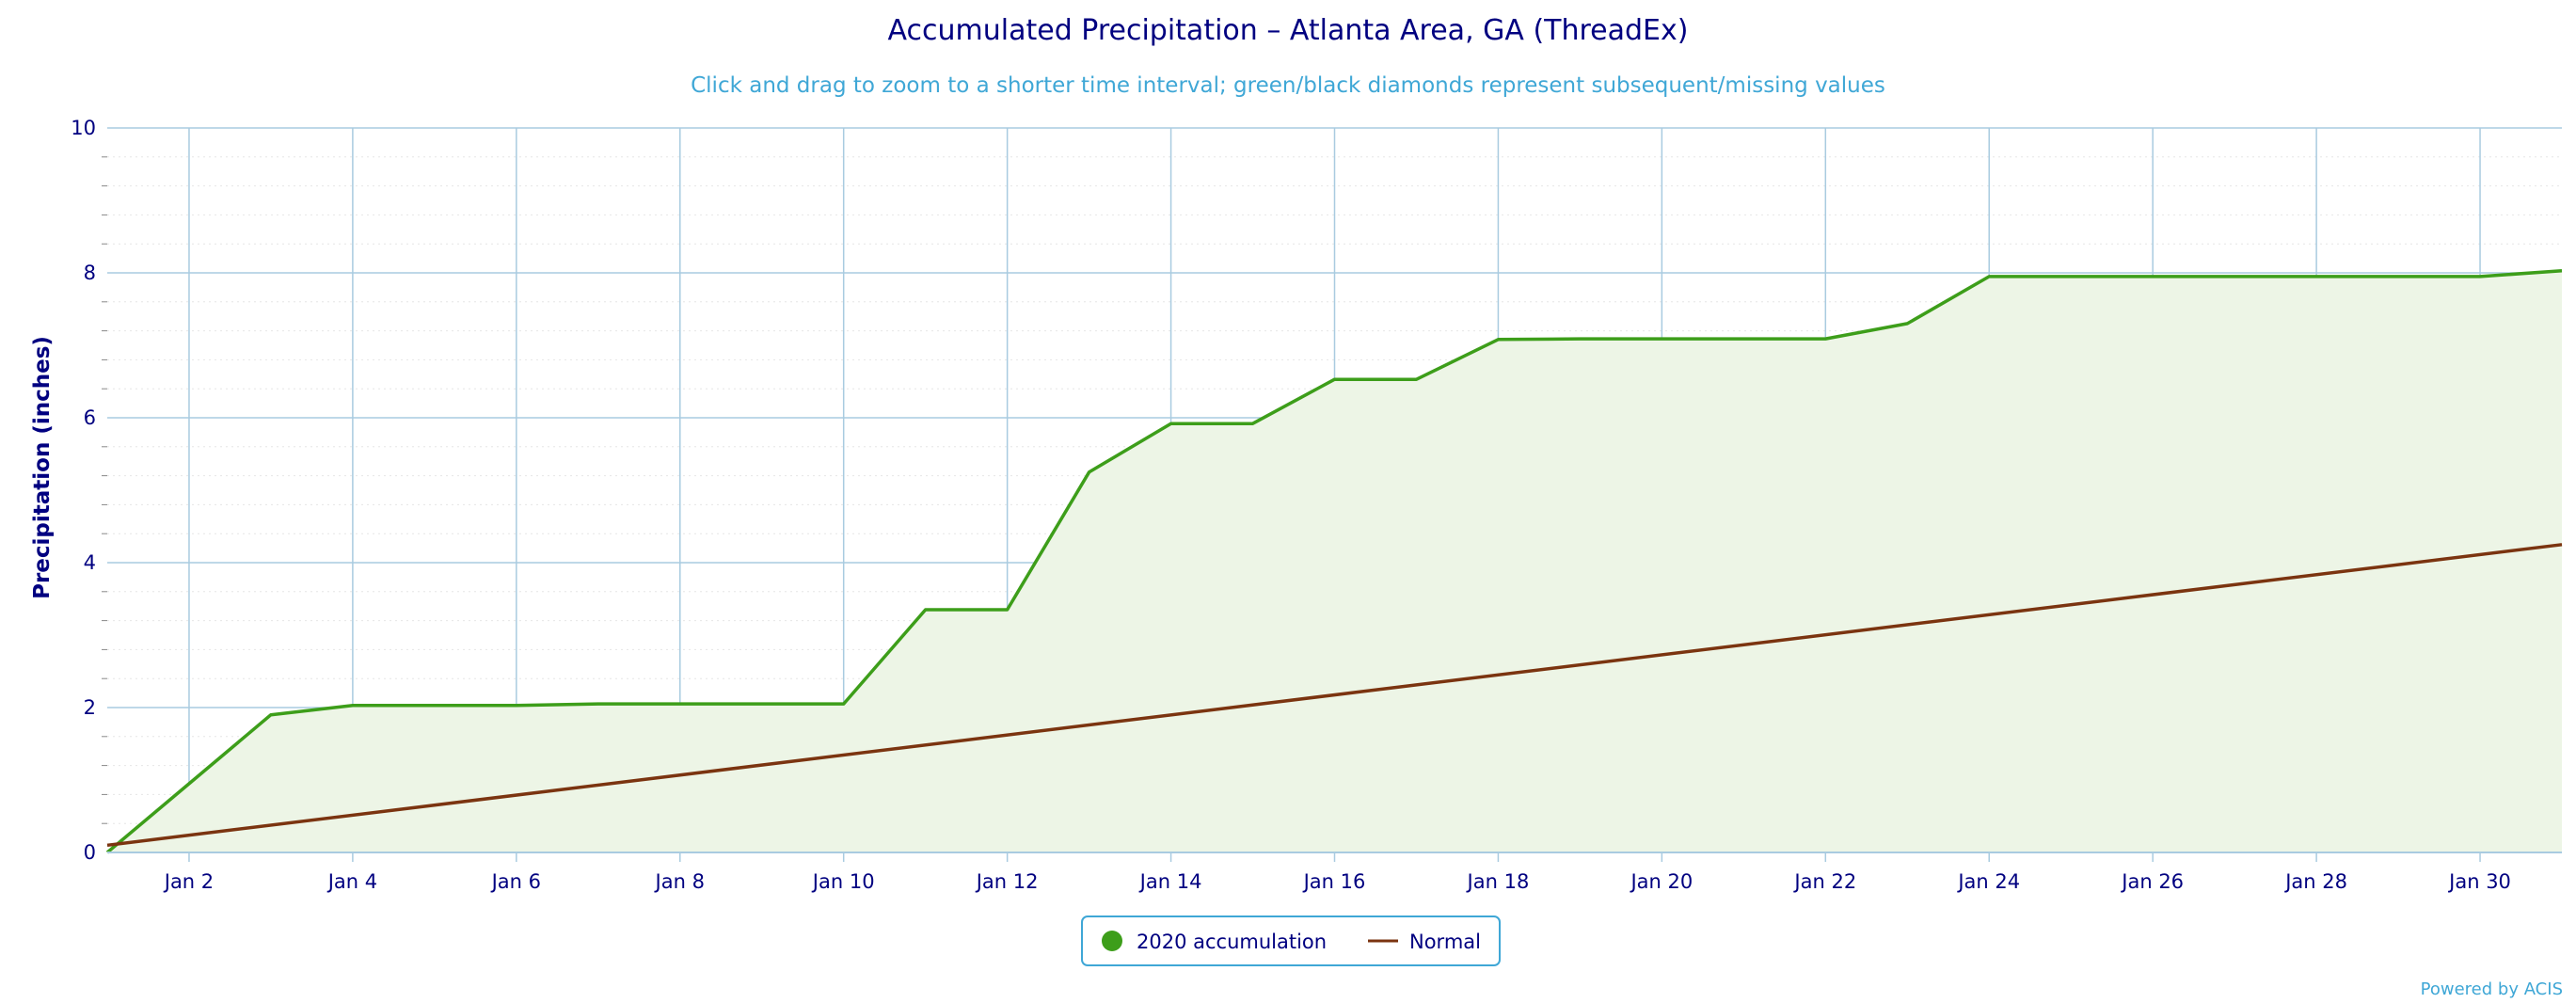 The width and height of the screenshot is (2576, 1003). I want to click on legend: 2020 accumulation Normal, so click(1291, 940).